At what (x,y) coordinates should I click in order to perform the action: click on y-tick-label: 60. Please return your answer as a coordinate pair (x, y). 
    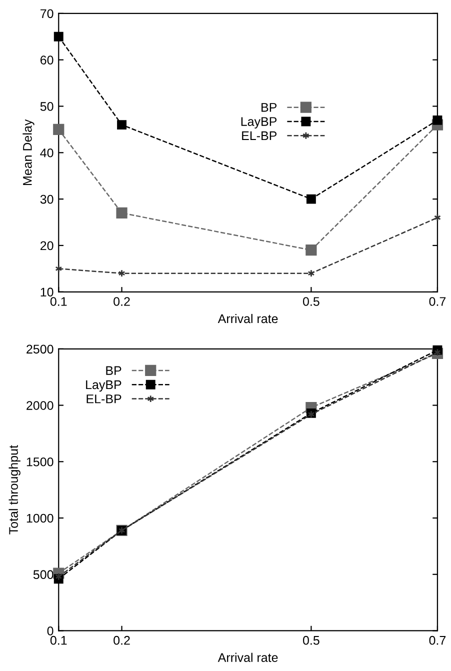
    Looking at the image, I should click on (47, 60).